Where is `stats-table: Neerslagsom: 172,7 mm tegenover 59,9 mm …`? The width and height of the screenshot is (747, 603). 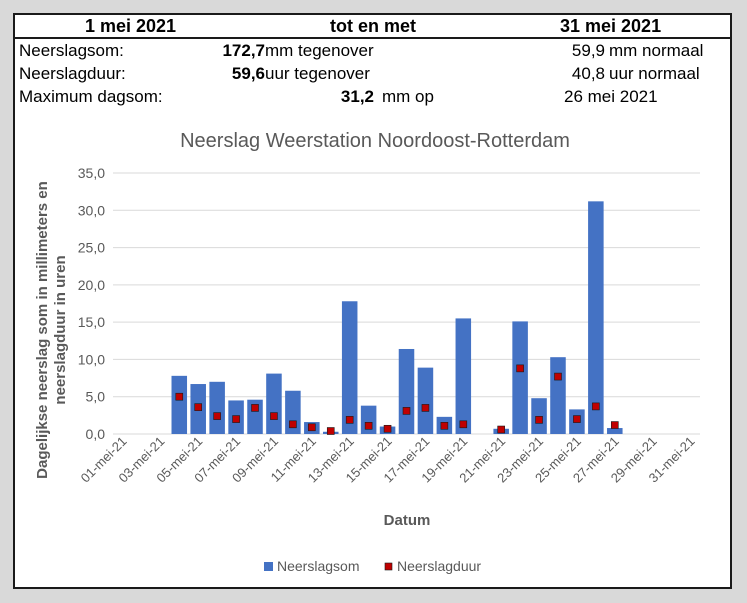 stats-table: Neerslagsom: 172,7 mm tegenover 59,9 mm … is located at coordinates (372, 73).